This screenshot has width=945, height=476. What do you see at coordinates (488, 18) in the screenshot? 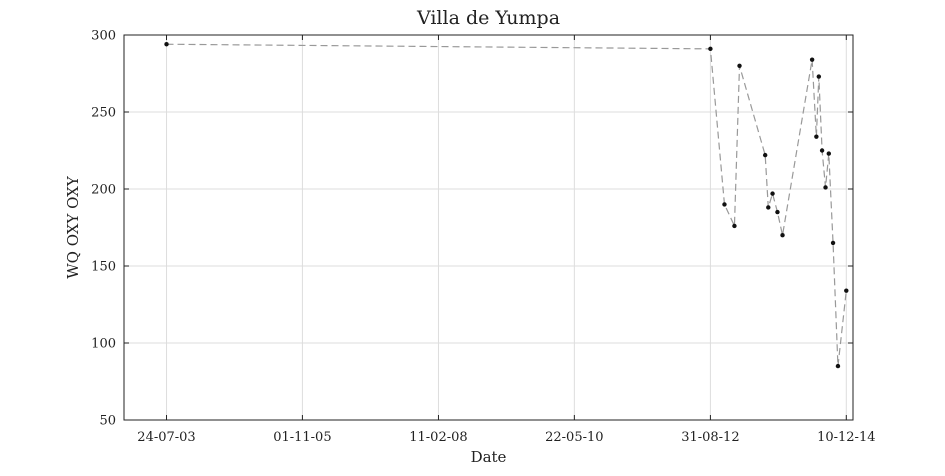
I see `chart-title: Villa de Yumpa` at bounding box center [488, 18].